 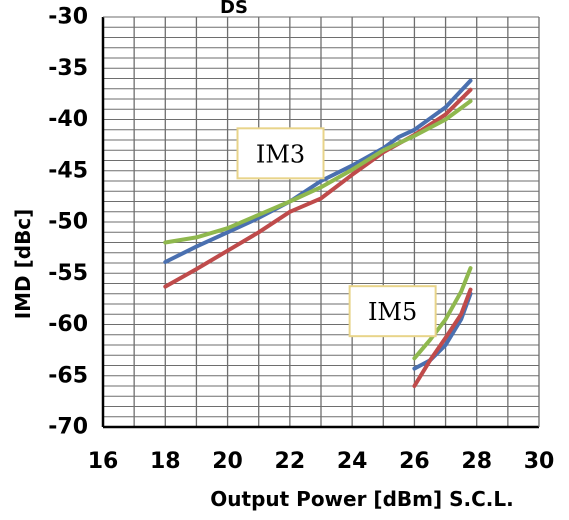 I want to click on y-tick-label: -70, so click(x=68, y=427).